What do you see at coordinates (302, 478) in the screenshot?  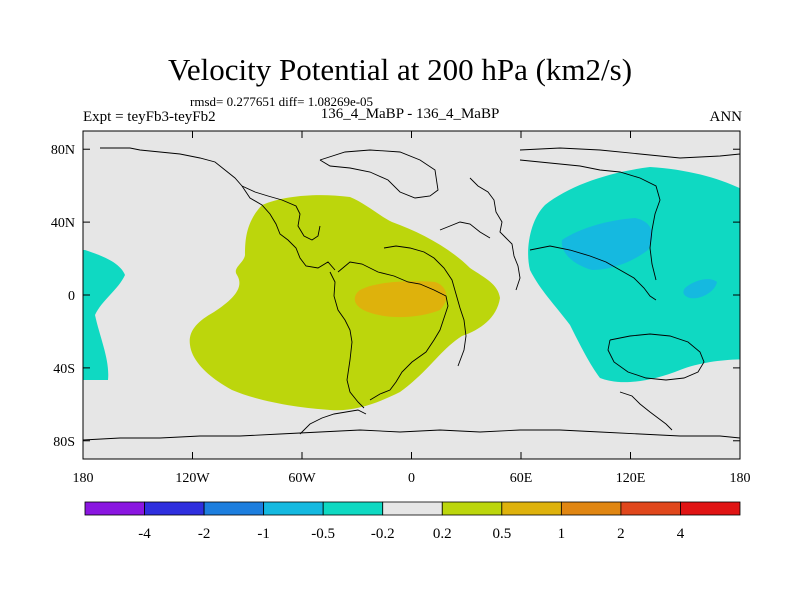 I see `x-tick-label: 60W` at bounding box center [302, 478].